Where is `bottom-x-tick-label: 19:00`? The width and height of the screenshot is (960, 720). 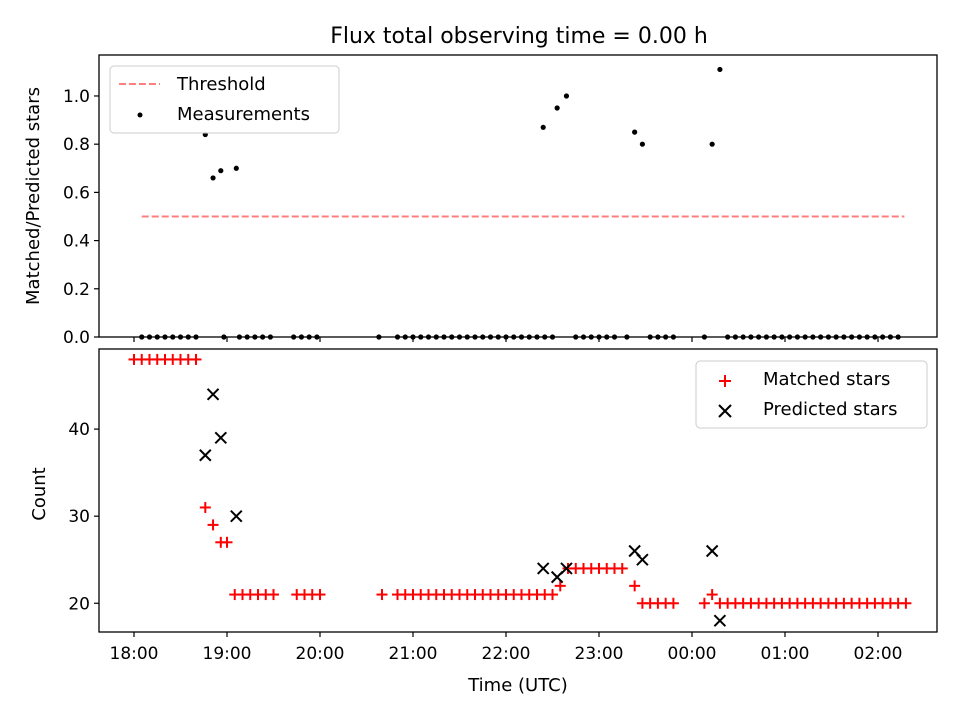 bottom-x-tick-label: 19:00 is located at coordinates (227, 654).